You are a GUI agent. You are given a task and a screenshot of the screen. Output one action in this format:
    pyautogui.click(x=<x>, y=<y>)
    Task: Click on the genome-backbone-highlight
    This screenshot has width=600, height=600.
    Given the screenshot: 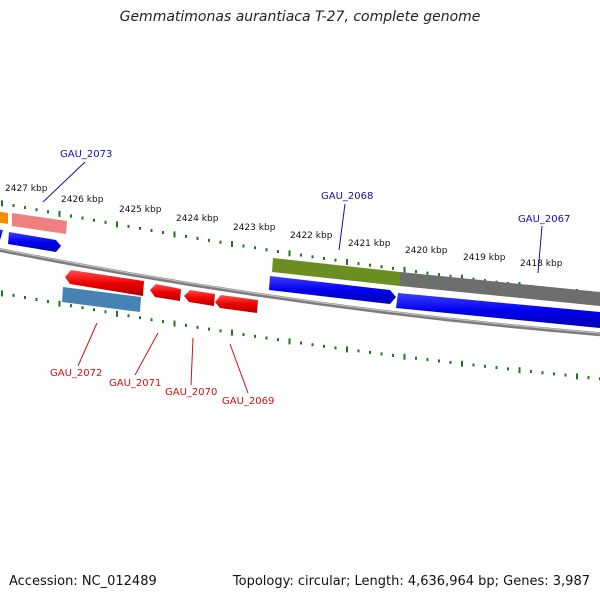 What is the action you would take?
    pyautogui.click(x=300, y=291)
    